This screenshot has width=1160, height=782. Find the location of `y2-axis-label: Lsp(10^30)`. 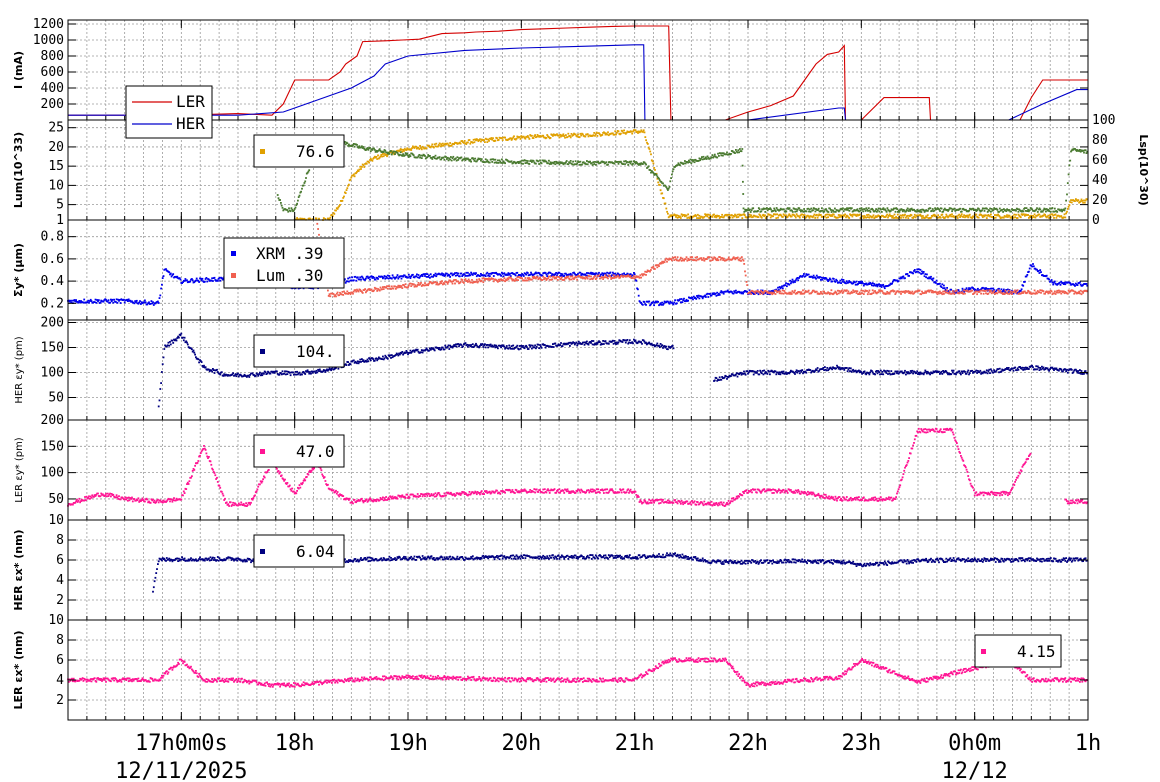

y2-axis-label: Lsp(10^30) is located at coordinates (1143, 169).